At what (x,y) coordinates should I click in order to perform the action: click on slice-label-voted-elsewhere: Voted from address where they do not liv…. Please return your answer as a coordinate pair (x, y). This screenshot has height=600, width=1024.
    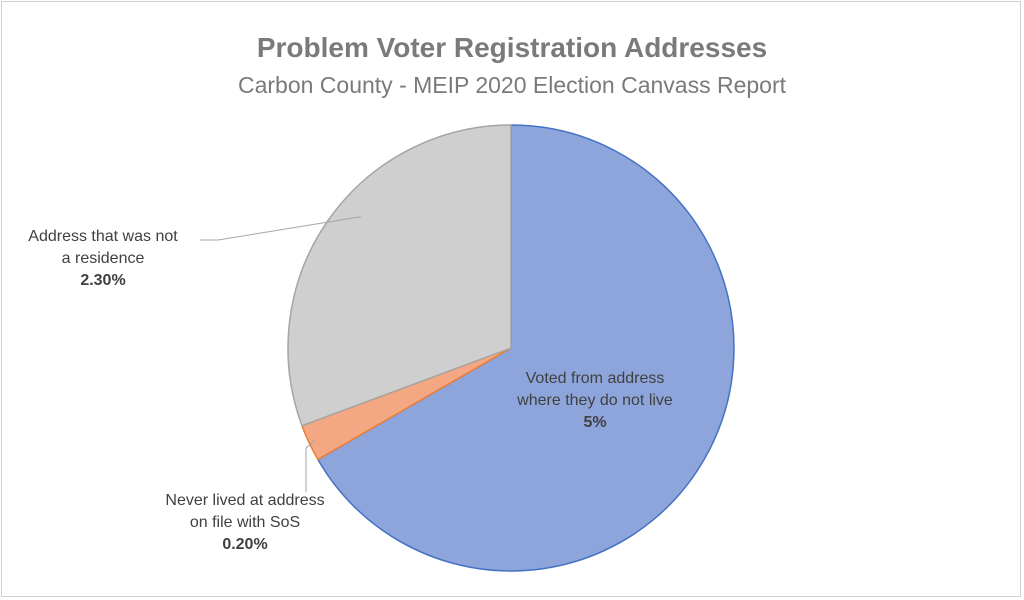
    Looking at the image, I should click on (595, 401).